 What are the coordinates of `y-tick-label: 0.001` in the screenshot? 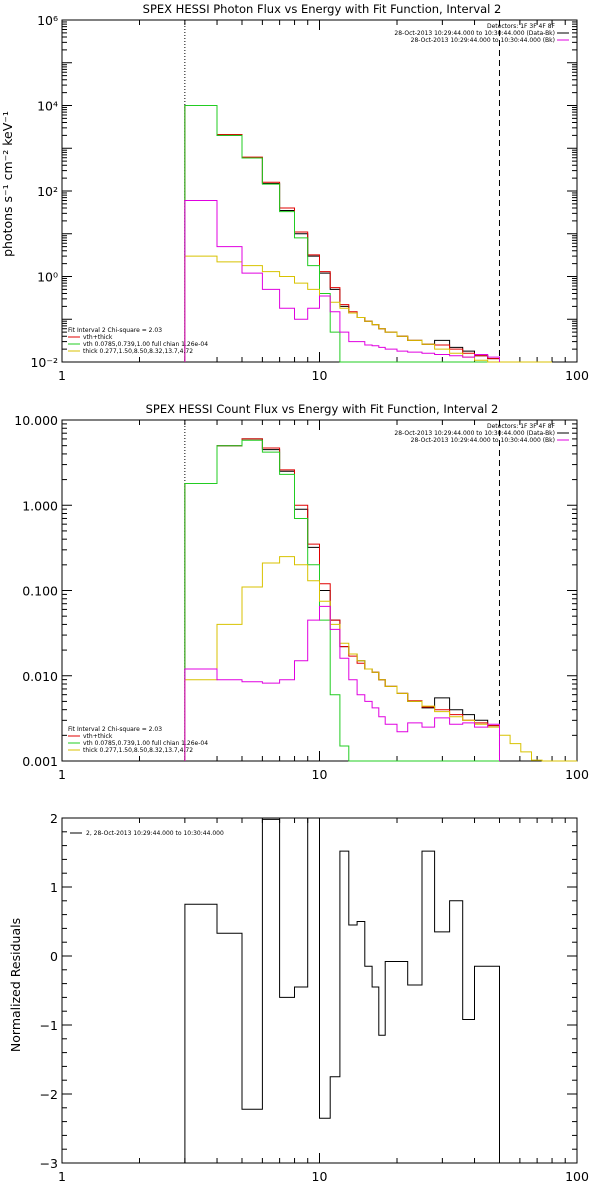 It's located at (40, 761).